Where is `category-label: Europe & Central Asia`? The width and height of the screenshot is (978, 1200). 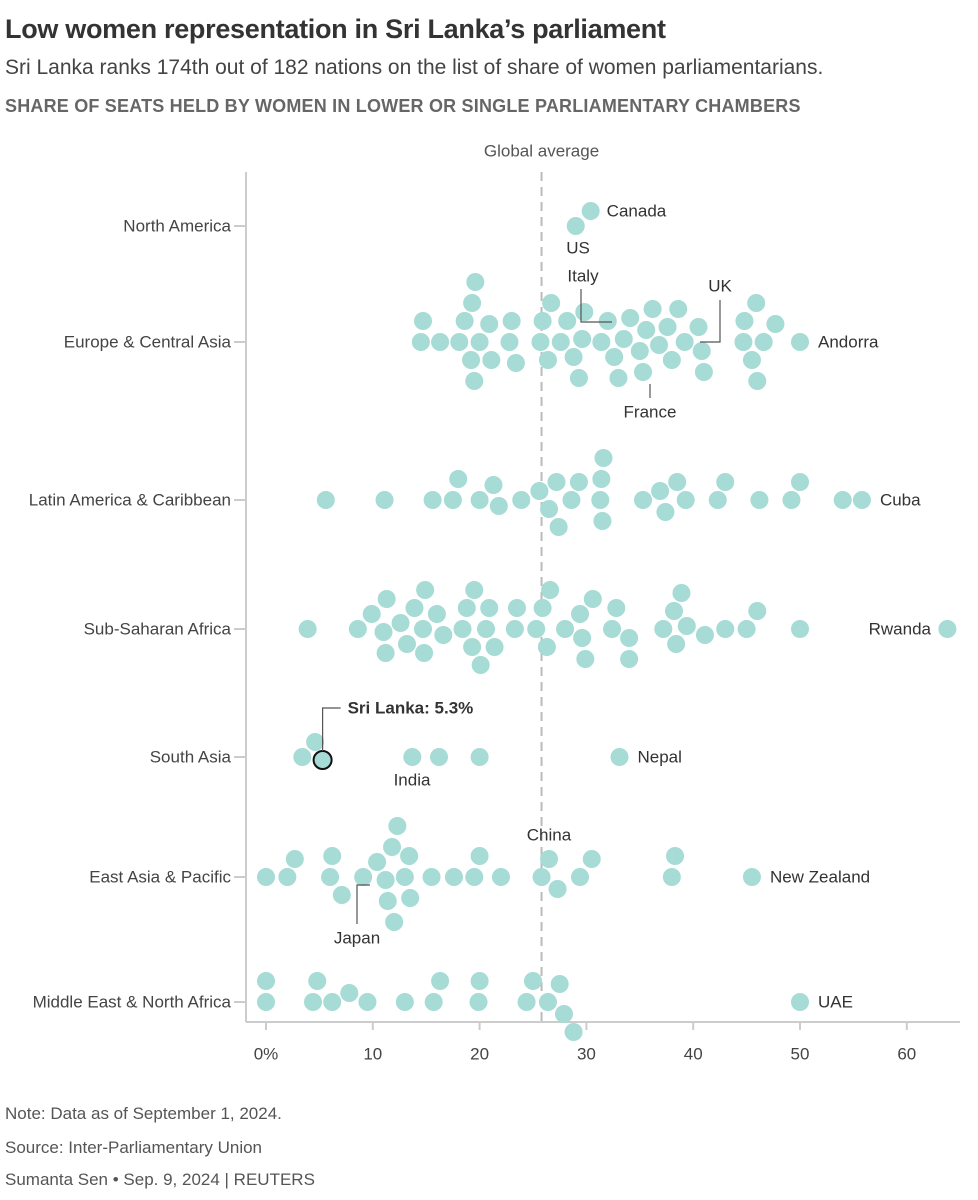
category-label: Europe & Central Asia is located at coordinates (148, 342).